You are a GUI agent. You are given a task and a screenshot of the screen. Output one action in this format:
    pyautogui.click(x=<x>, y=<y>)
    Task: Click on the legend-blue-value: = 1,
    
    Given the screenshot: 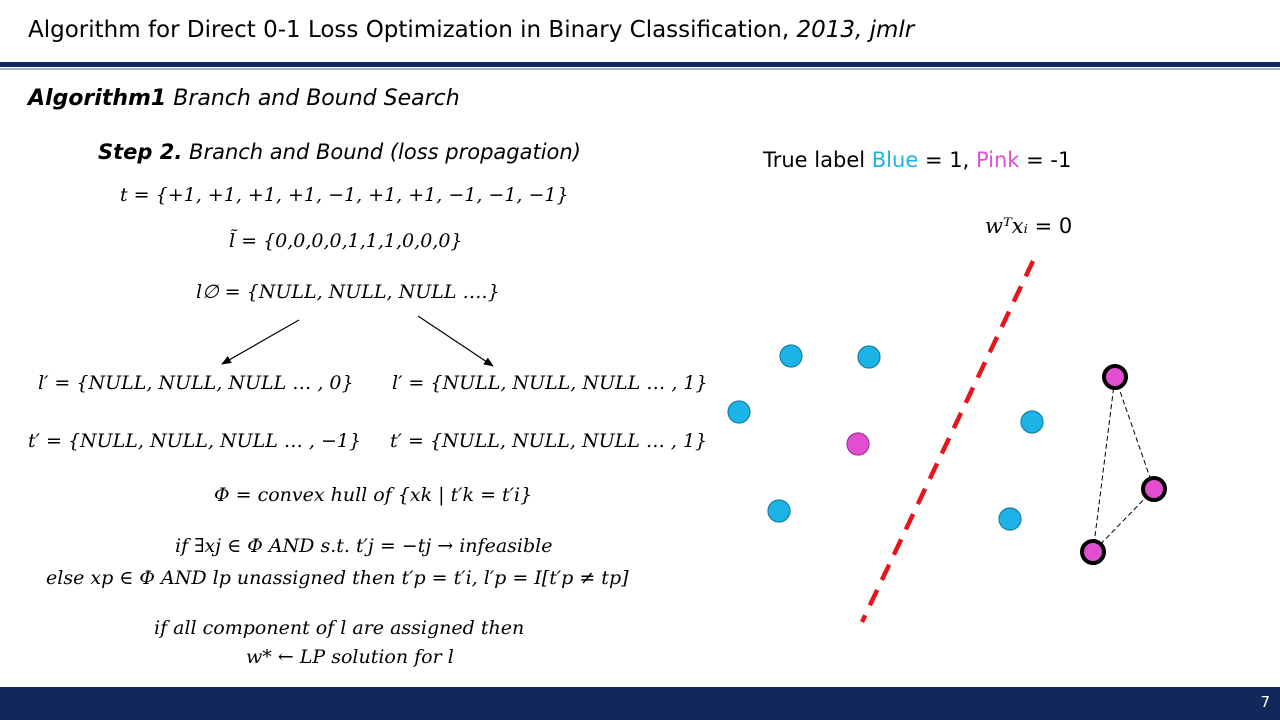 What is the action you would take?
    pyautogui.click(x=947, y=160)
    